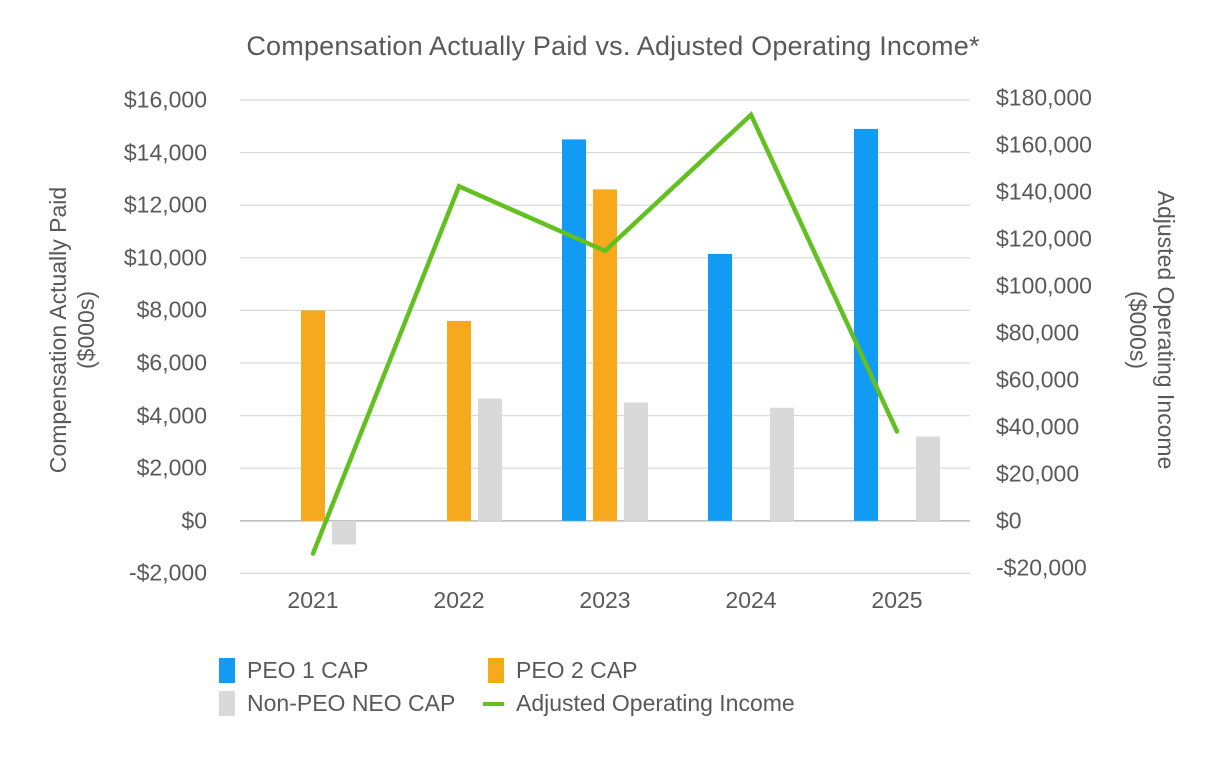  What do you see at coordinates (1044, 191) in the screenshot?
I see `right-tick-label-140-000: $140,000` at bounding box center [1044, 191].